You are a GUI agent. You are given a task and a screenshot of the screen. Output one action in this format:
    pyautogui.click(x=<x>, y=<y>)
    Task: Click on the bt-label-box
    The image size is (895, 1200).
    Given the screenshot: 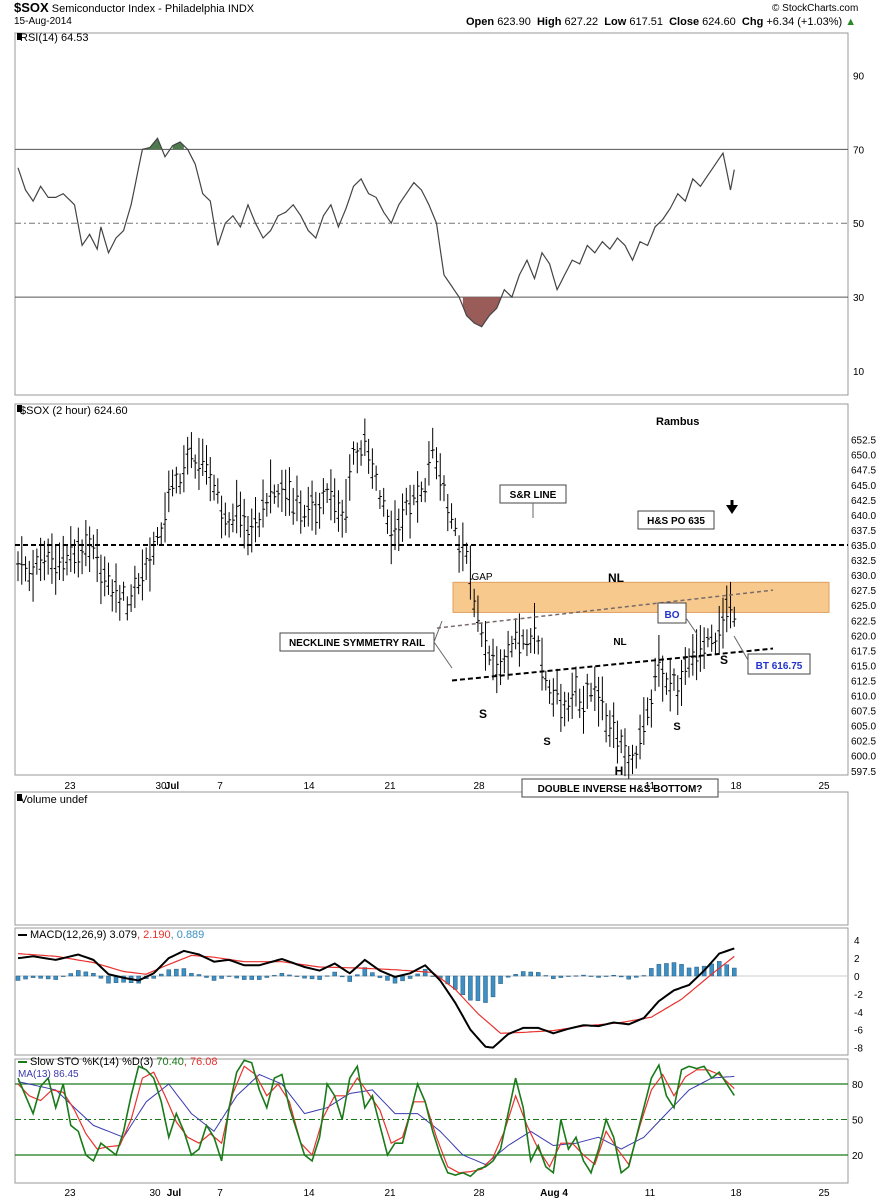 What is the action you would take?
    pyautogui.click(x=779, y=664)
    